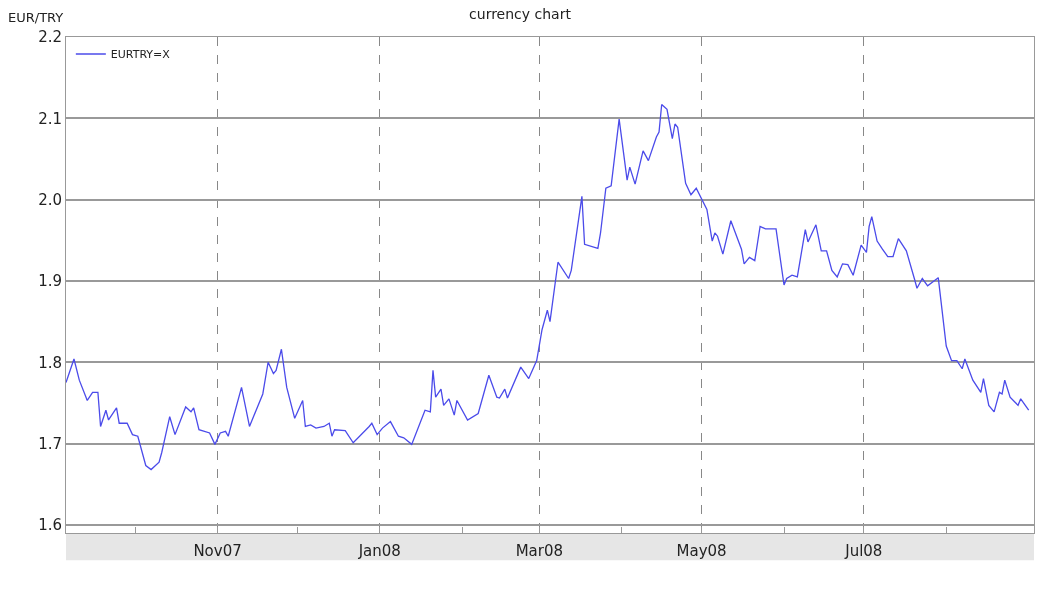 The image size is (1040, 592). Describe the element at coordinates (50, 281) in the screenshot. I see `y-tick-label: 1.9` at that location.